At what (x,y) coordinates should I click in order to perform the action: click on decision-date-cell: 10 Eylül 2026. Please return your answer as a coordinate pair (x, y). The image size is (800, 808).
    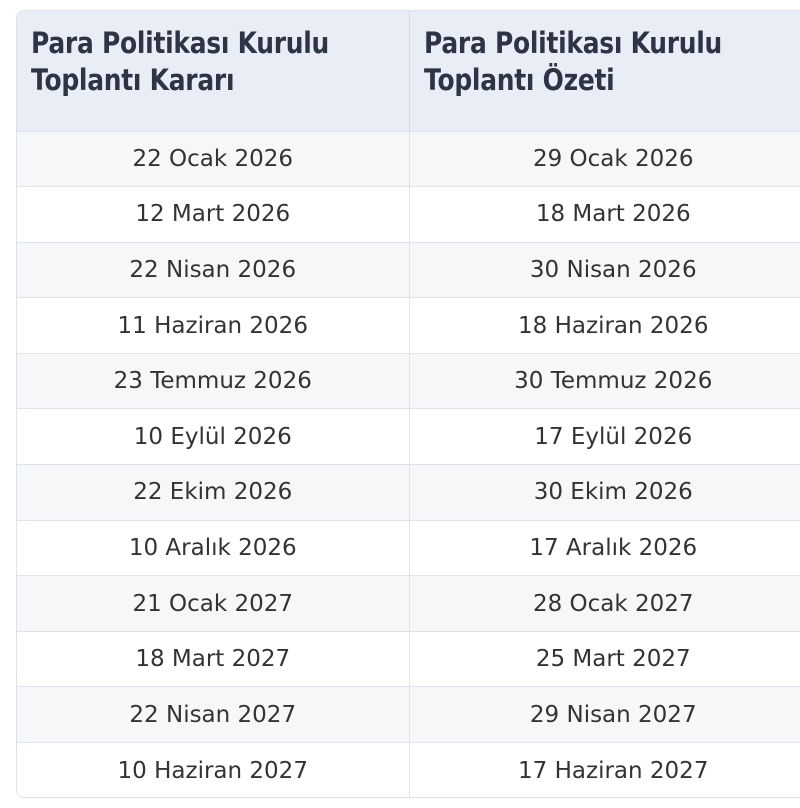
    Looking at the image, I should click on (213, 436).